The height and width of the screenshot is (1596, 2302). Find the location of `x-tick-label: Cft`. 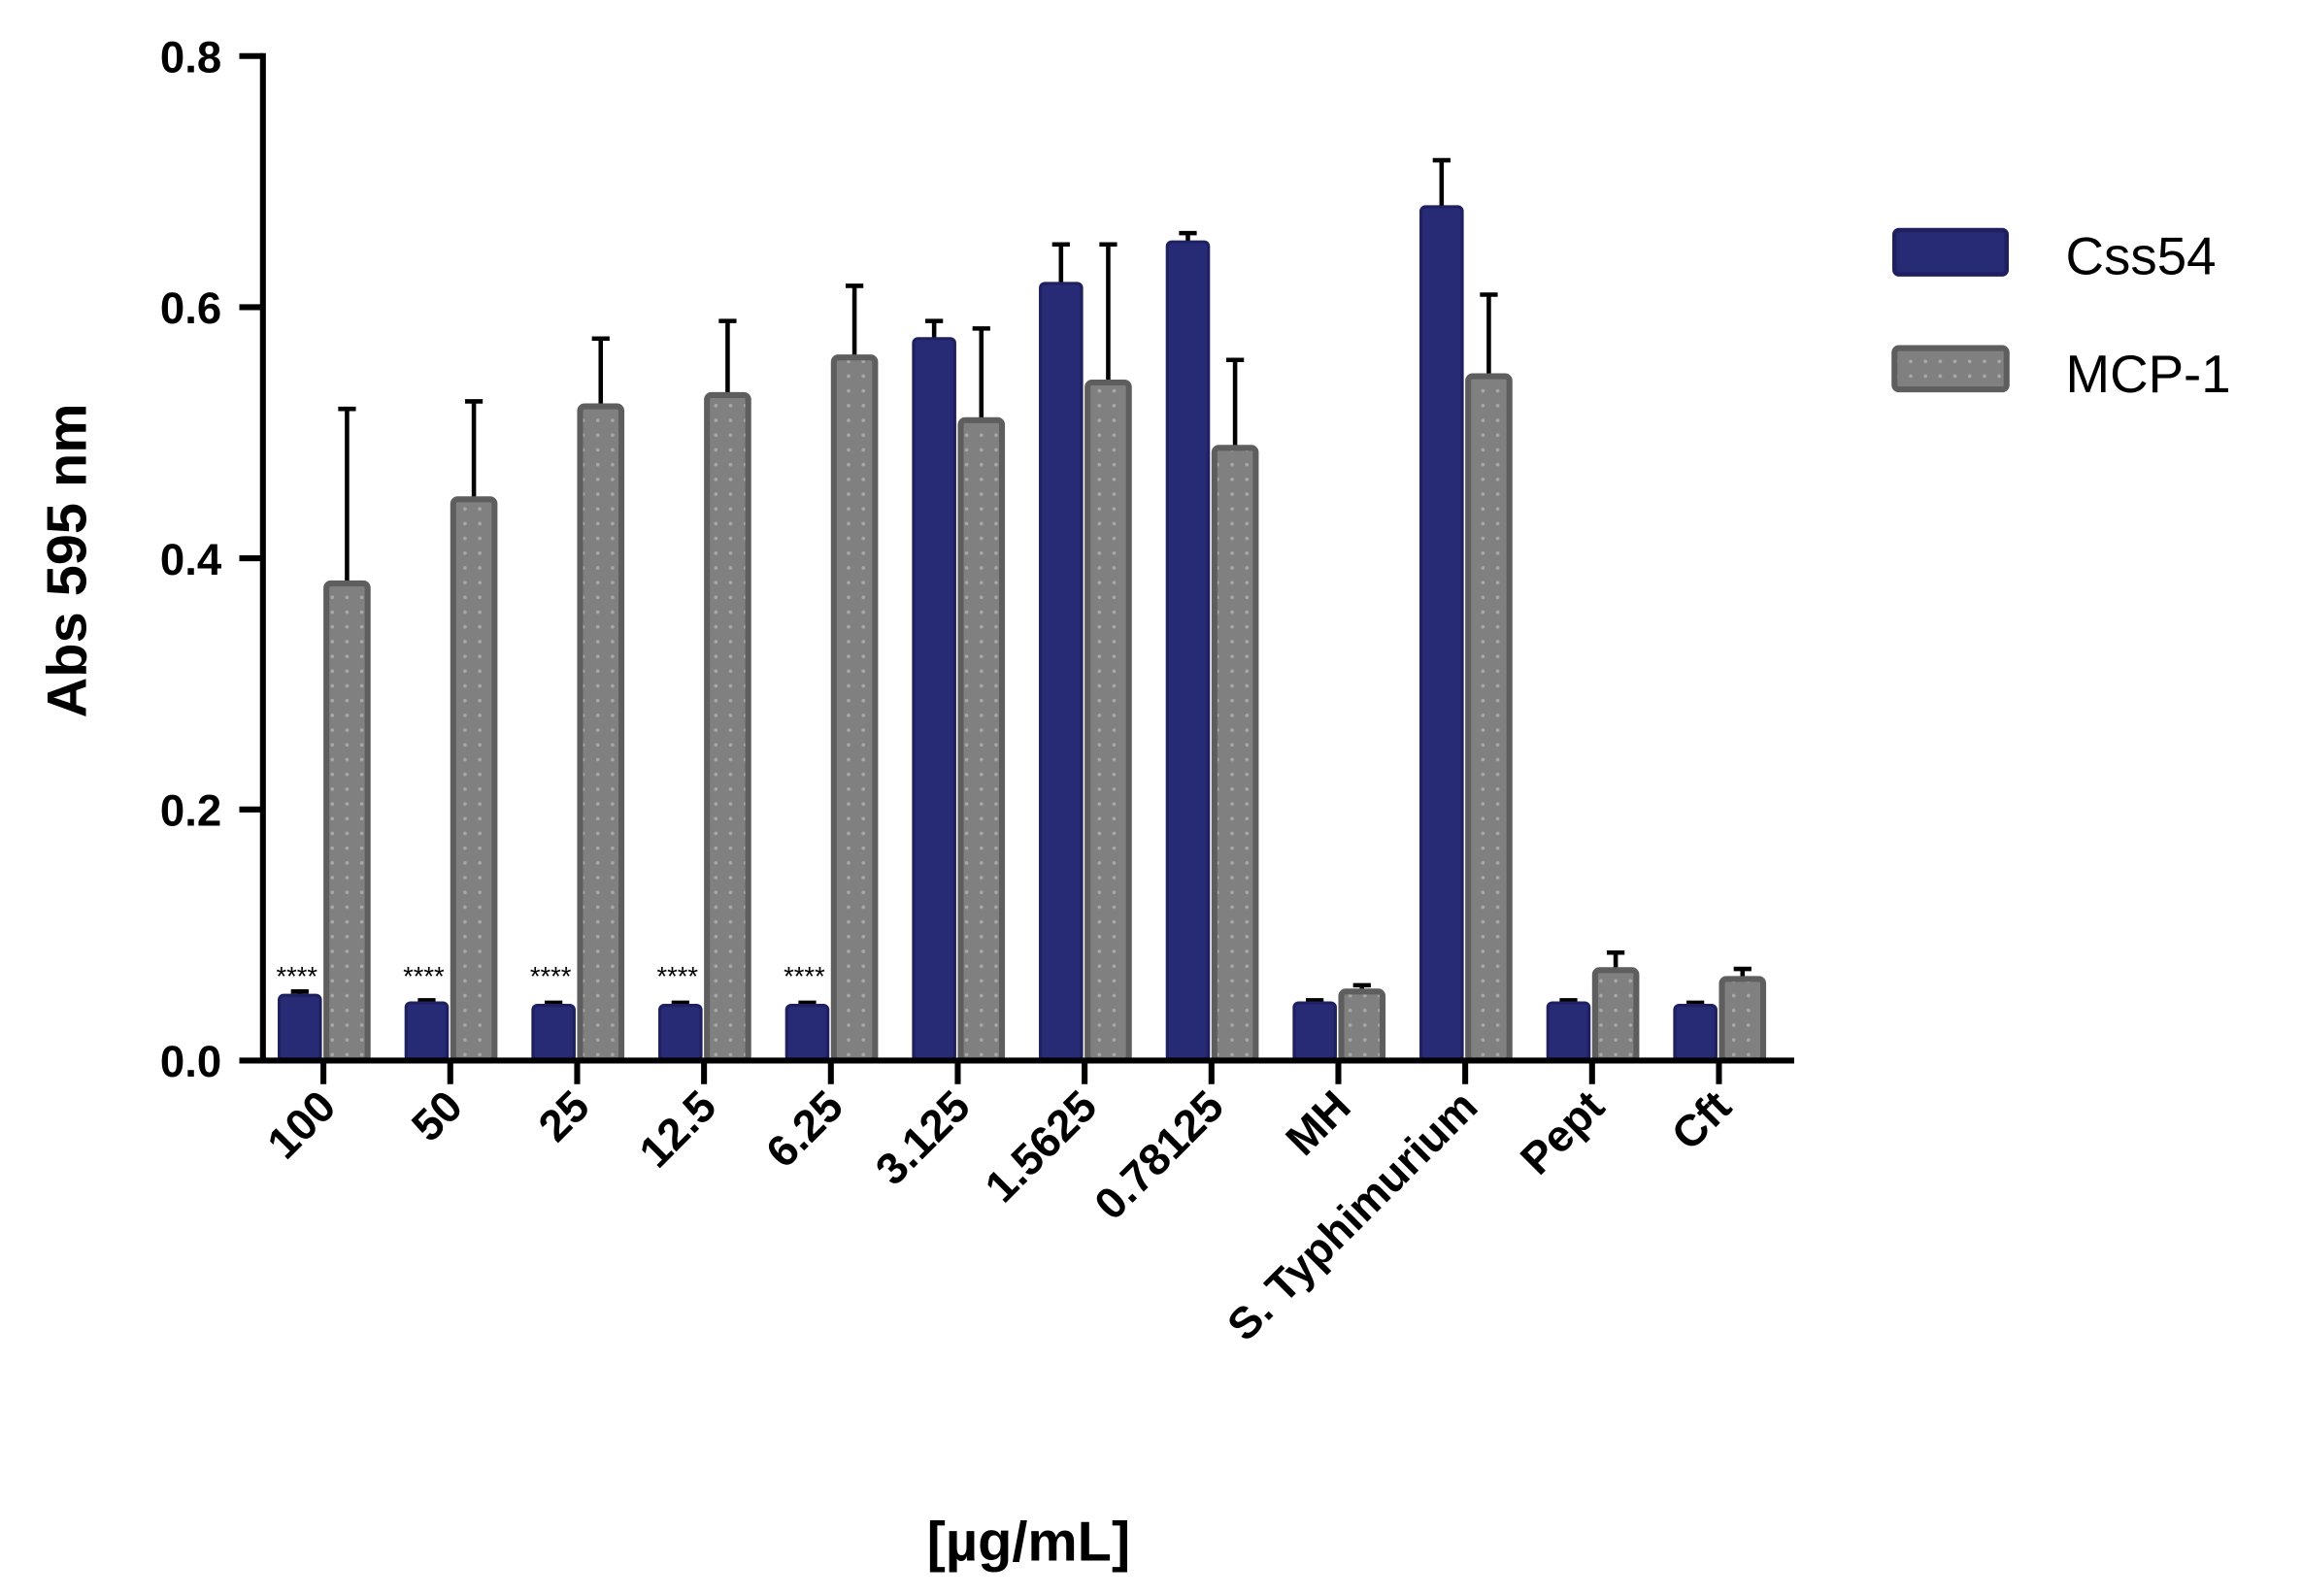

x-tick-label: Cft is located at coordinates (1701, 1120).